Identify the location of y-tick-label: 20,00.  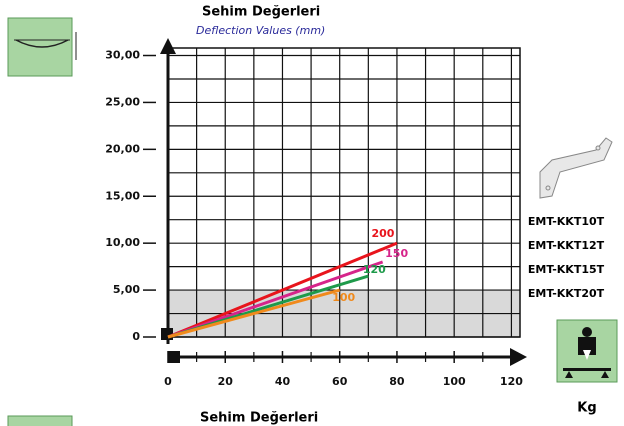
(122, 148).